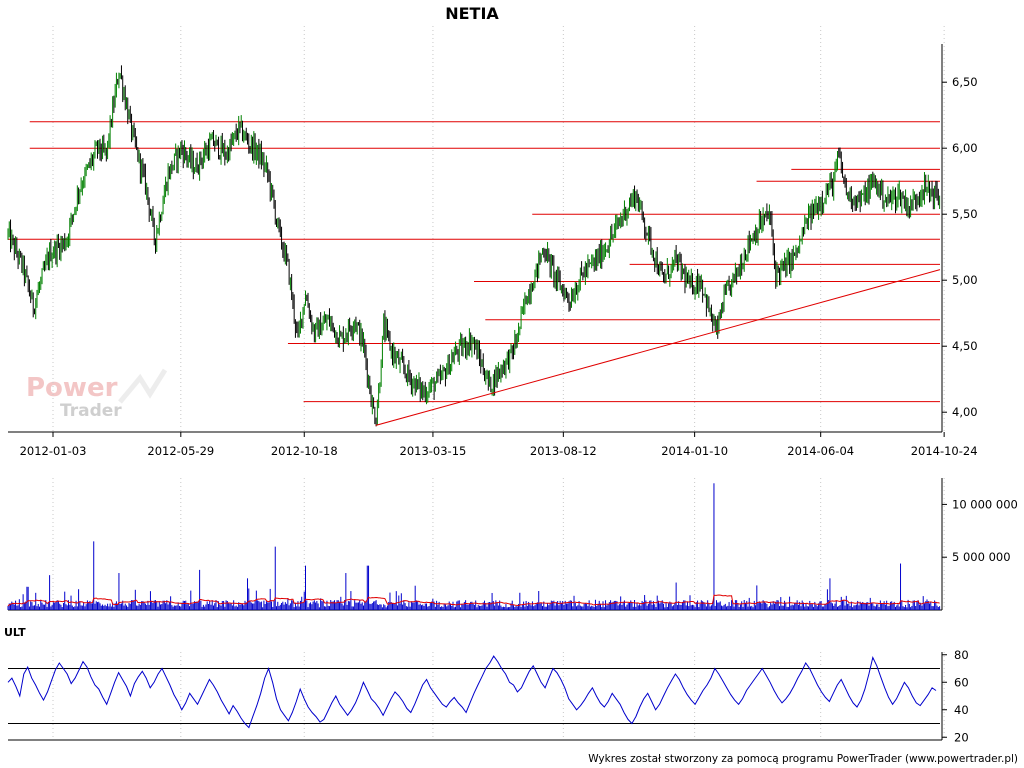 This screenshot has height=768, width=1024. What do you see at coordinates (433, 451) in the screenshot?
I see `date-tick-label: 2013-03-15` at bounding box center [433, 451].